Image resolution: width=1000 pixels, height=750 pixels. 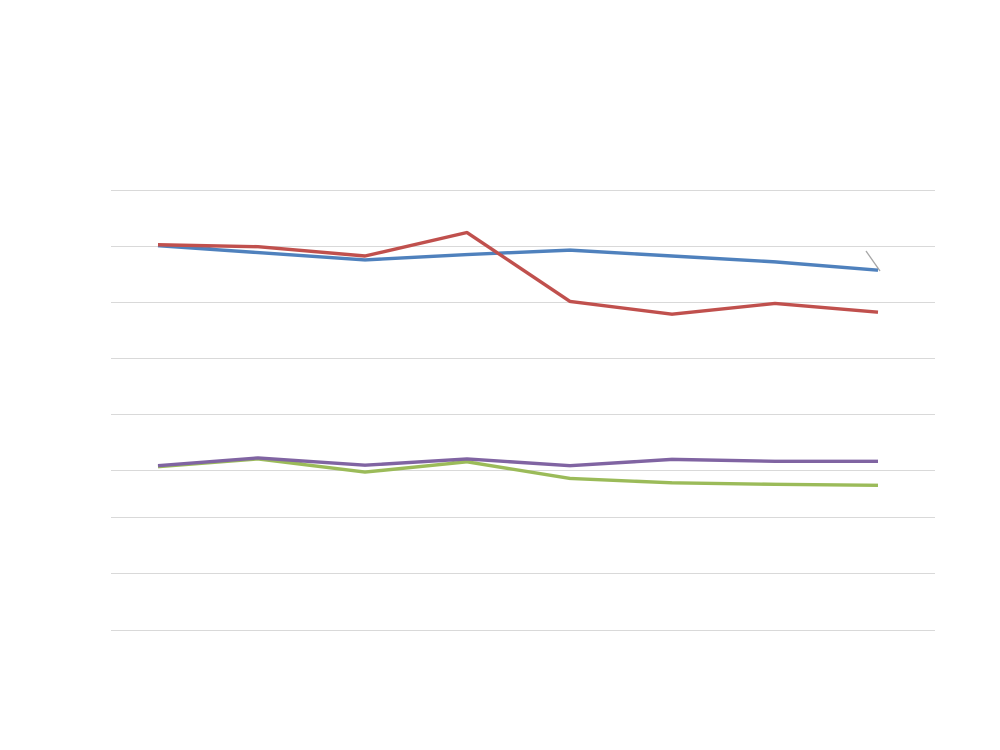 I want to click on leader-line, so click(x=873, y=261).